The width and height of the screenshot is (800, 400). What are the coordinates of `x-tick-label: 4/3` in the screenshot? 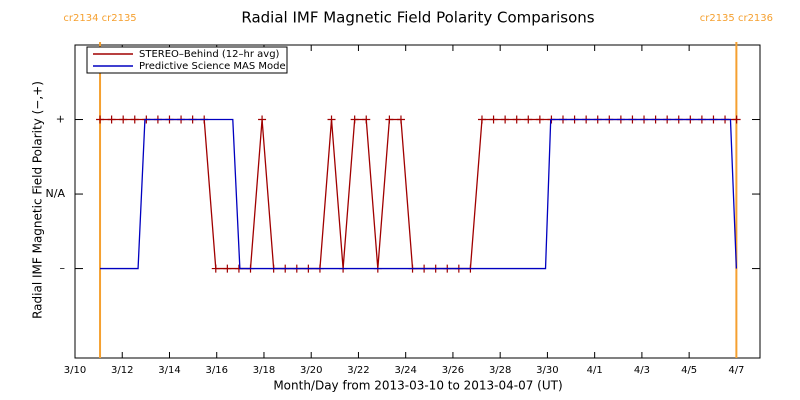 It's located at (642, 370).